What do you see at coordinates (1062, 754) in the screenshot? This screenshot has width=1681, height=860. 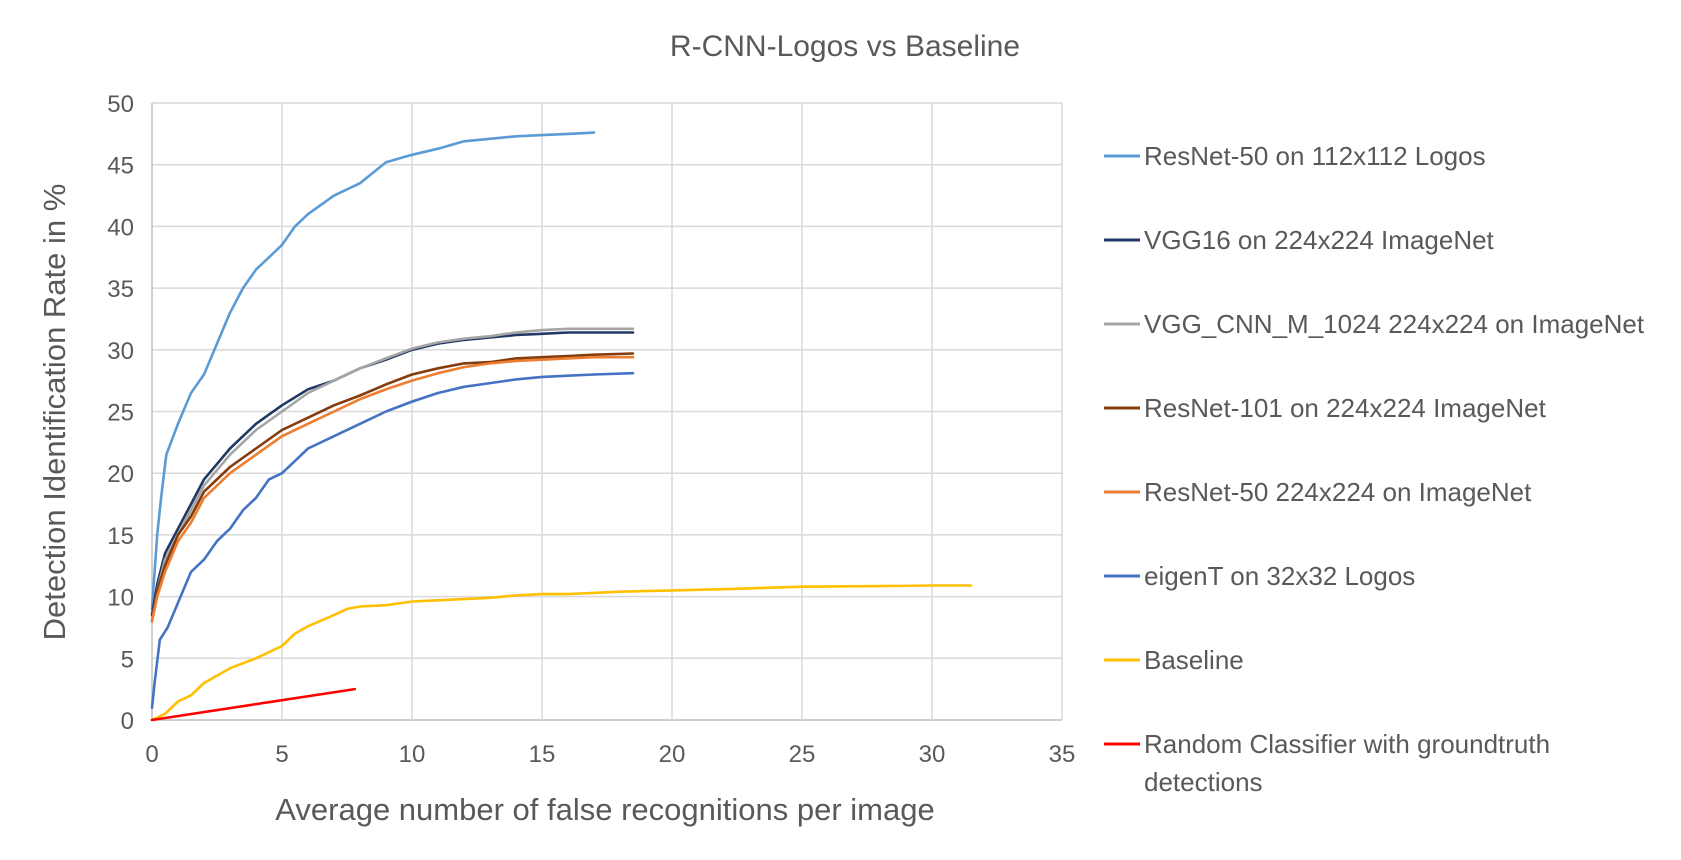 I see `x-tick-label: 35` at bounding box center [1062, 754].